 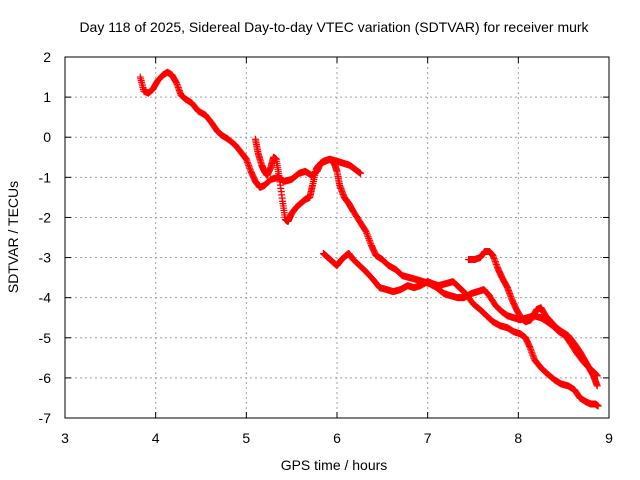 What do you see at coordinates (65, 438) in the screenshot?
I see `x-tick-label: 3` at bounding box center [65, 438].